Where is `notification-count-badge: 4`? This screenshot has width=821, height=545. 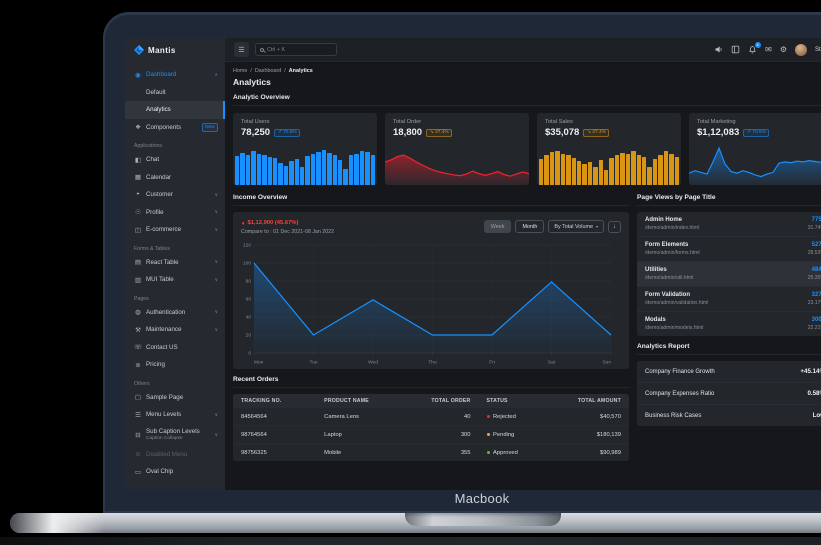
notification-count-badge: 4 is located at coordinates (757, 45).